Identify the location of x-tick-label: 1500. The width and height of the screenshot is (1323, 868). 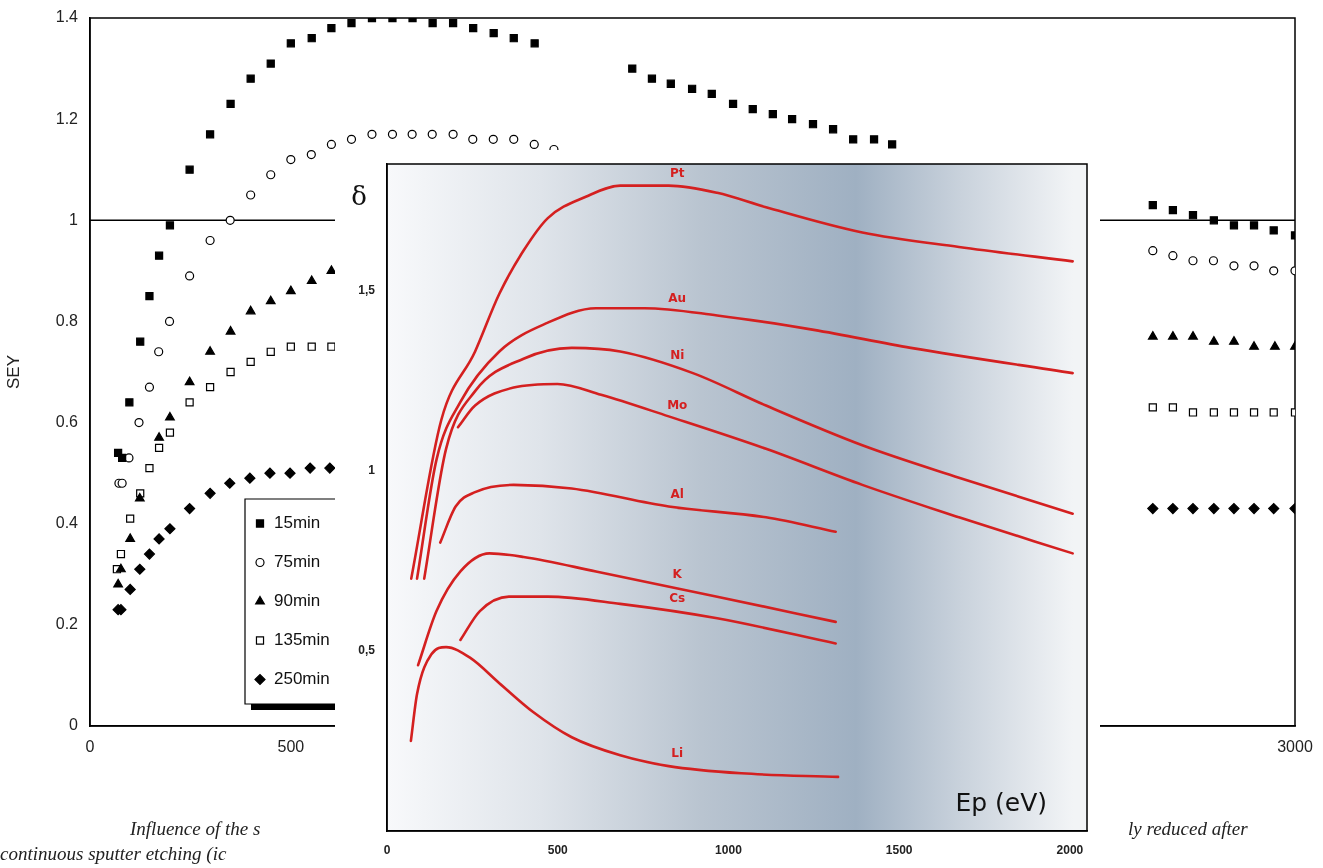
(899, 849).